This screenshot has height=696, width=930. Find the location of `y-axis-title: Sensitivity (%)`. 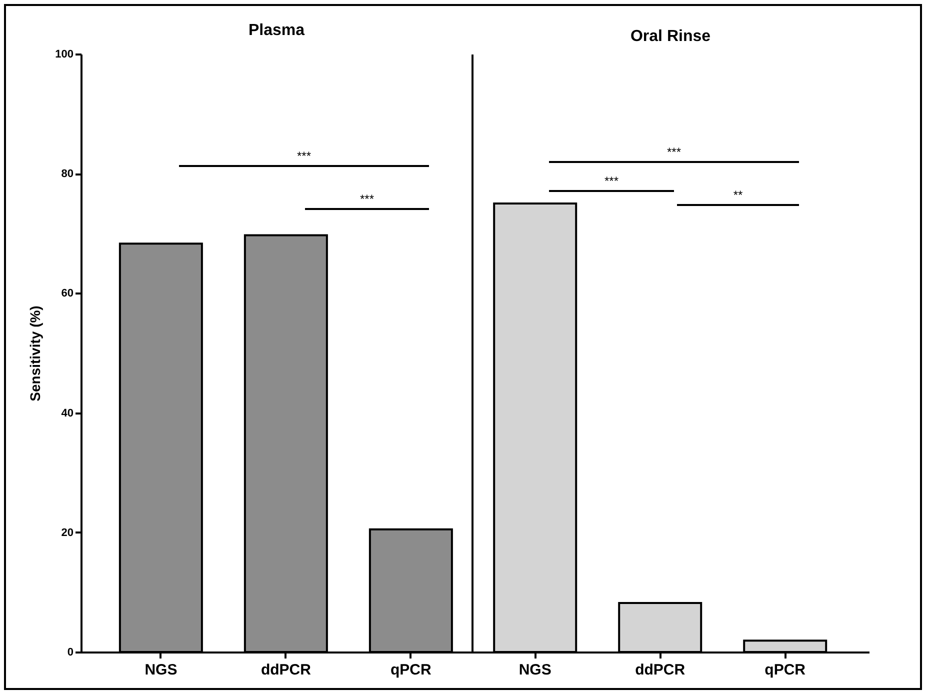

y-axis-title: Sensitivity (%) is located at coordinates (35, 354).